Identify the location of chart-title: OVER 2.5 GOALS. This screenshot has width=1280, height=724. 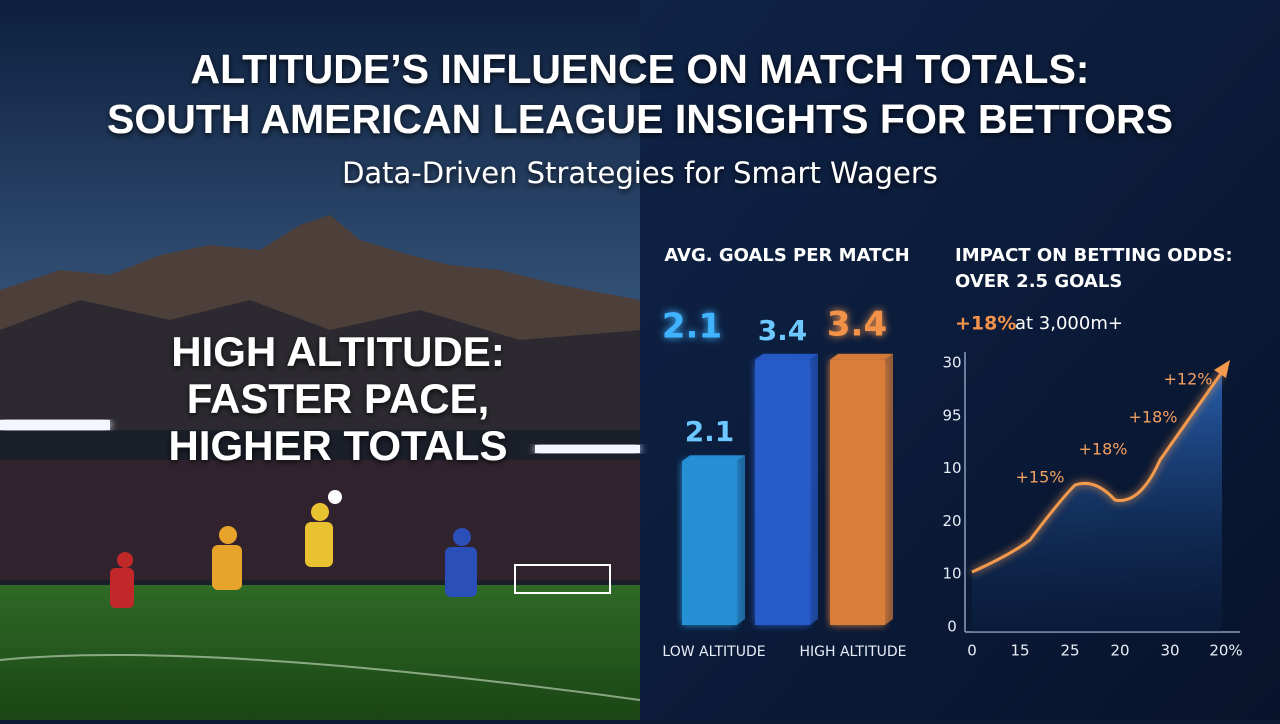
(1038, 281).